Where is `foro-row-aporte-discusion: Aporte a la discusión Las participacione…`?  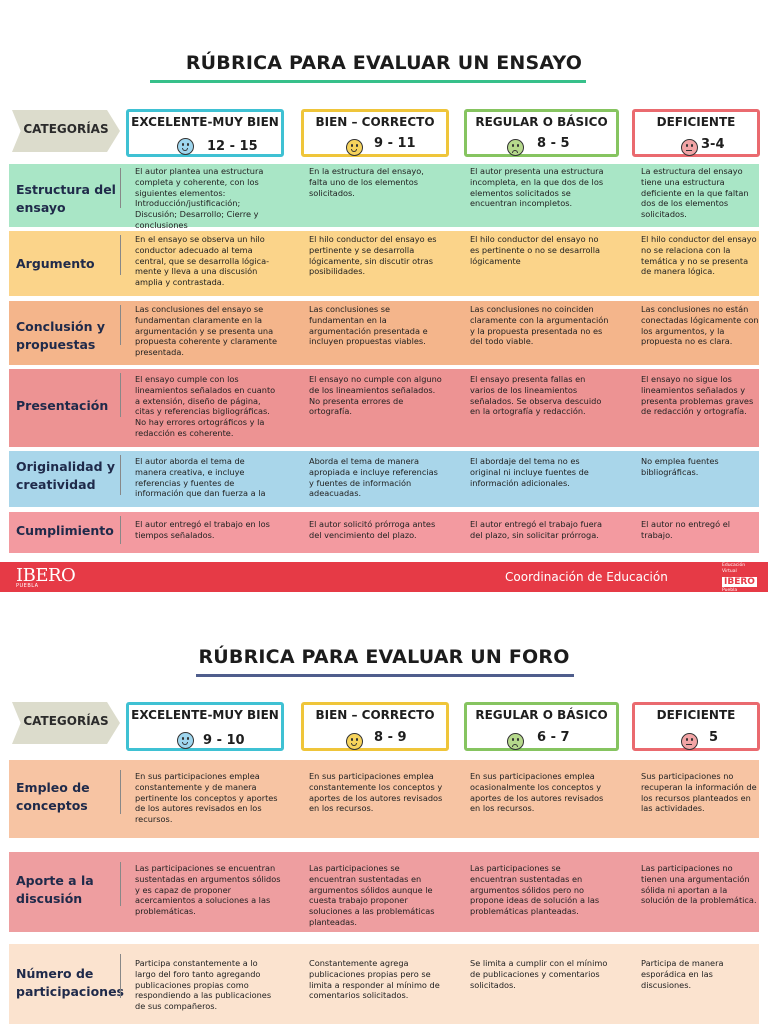 foro-row-aporte-discusion: Aporte a la discusión Las participacione… is located at coordinates (384, 892).